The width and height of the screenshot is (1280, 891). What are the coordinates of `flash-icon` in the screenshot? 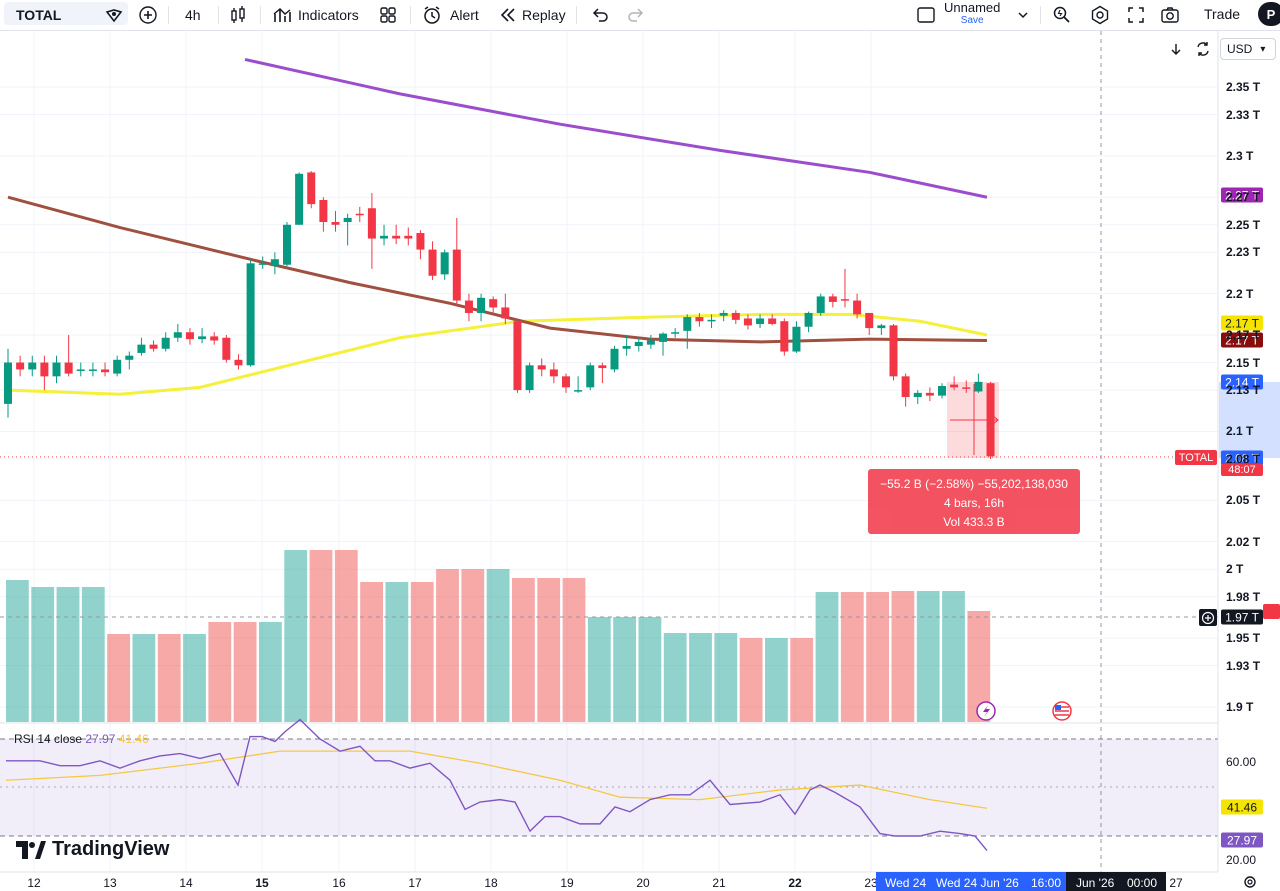 It's located at (986, 711).